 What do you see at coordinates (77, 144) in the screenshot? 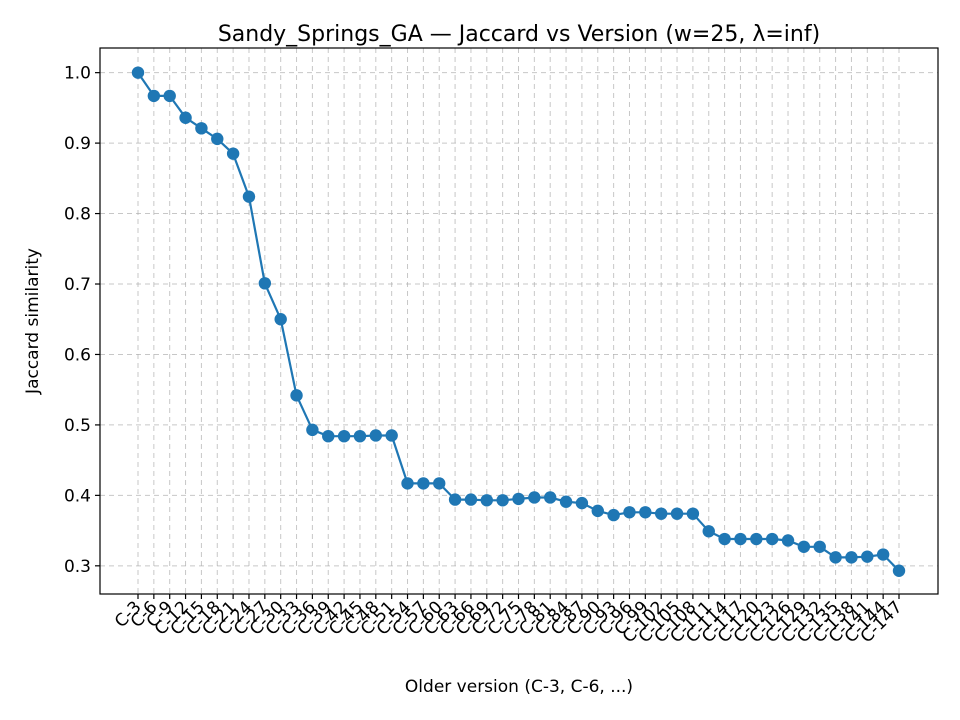
I see `y-tick-label: 0.9` at bounding box center [77, 144].